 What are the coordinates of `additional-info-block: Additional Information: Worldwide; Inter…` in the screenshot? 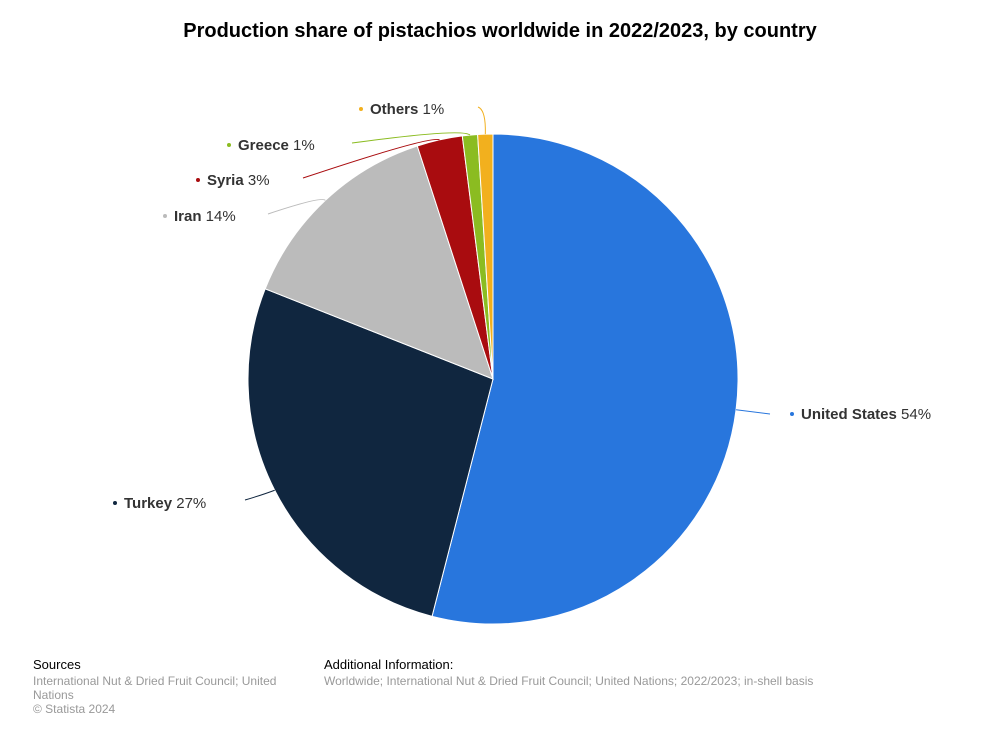 It's located at (624, 673).